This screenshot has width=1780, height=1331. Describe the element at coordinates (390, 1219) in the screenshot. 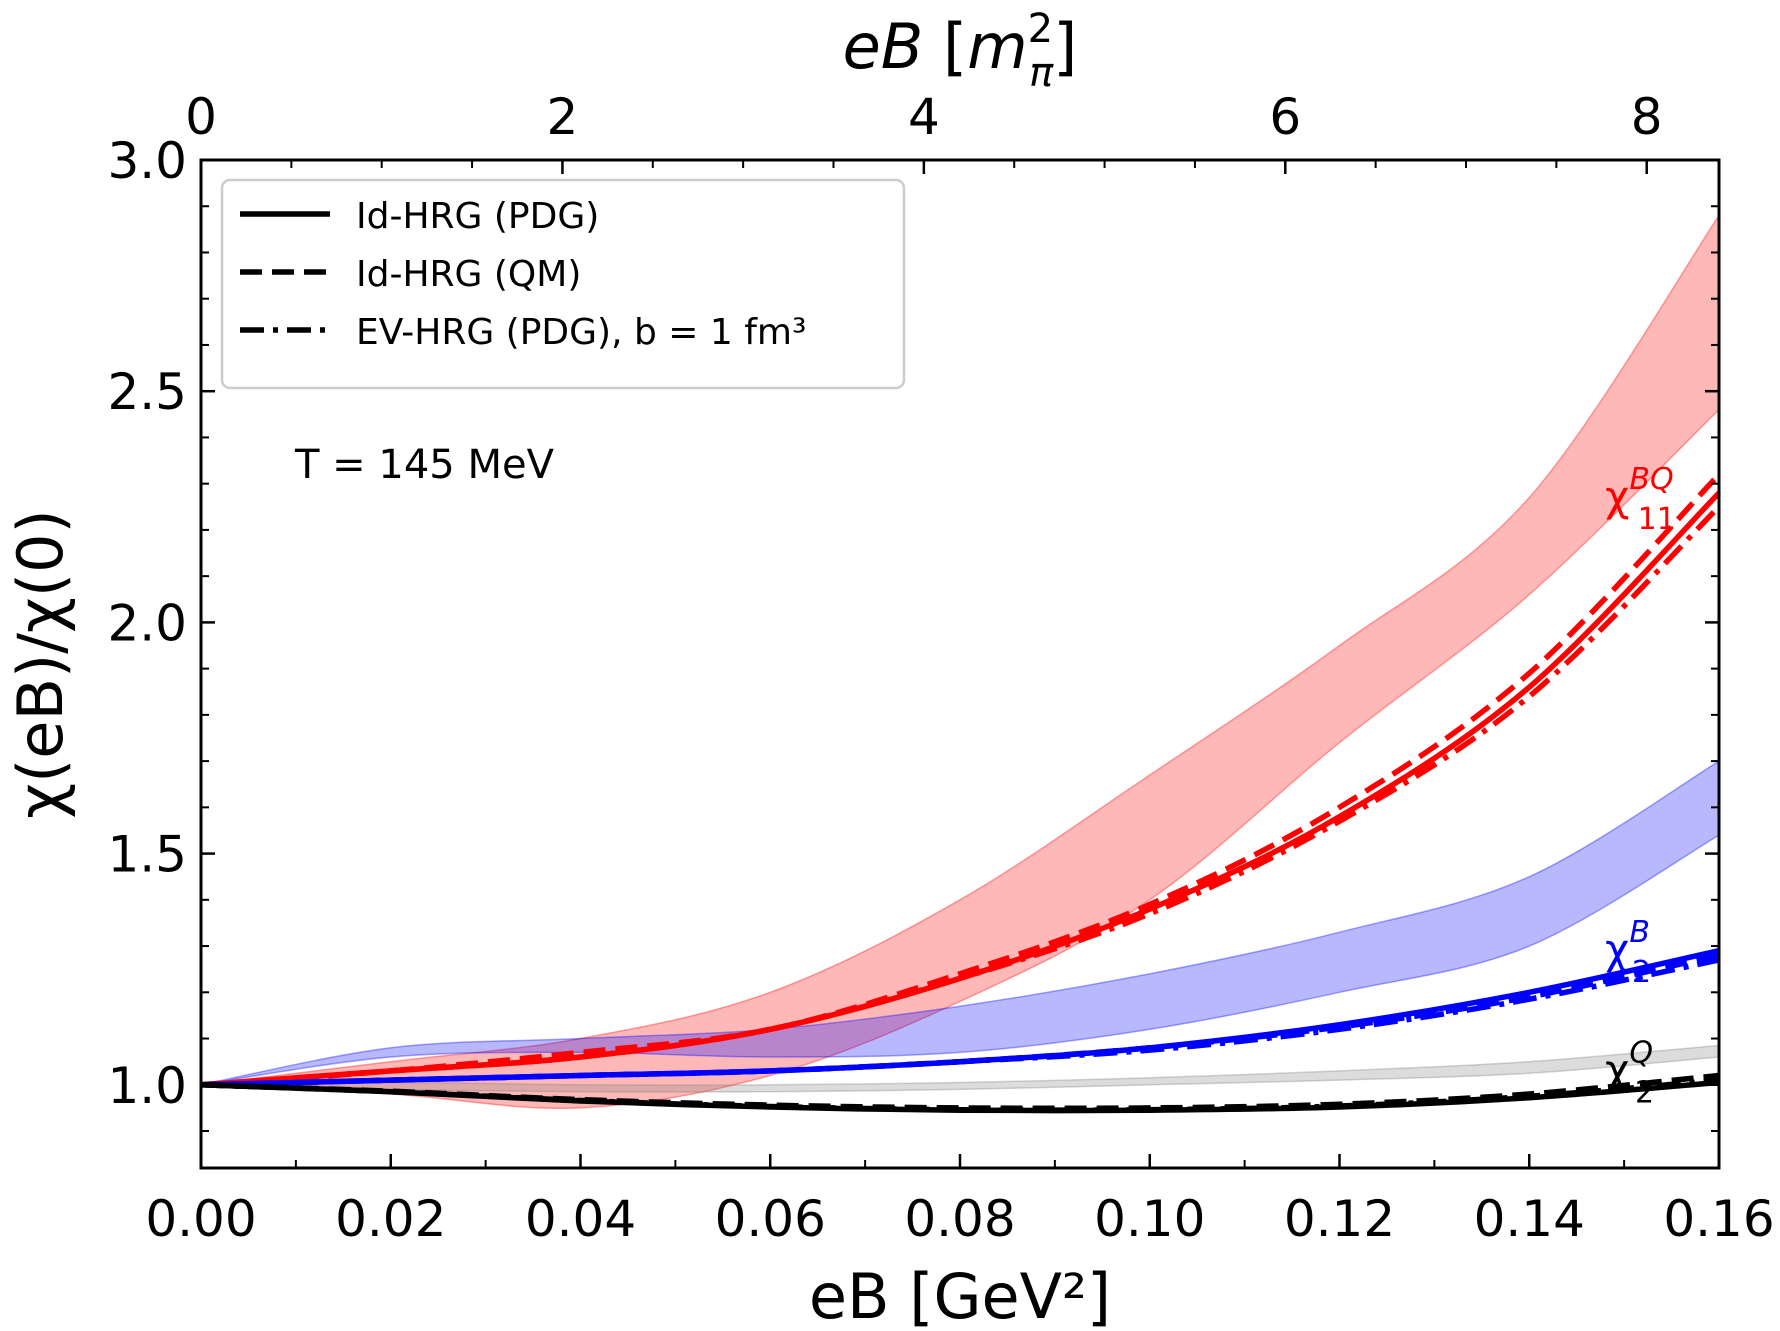

I see `x-tick-label: 0.02` at that location.